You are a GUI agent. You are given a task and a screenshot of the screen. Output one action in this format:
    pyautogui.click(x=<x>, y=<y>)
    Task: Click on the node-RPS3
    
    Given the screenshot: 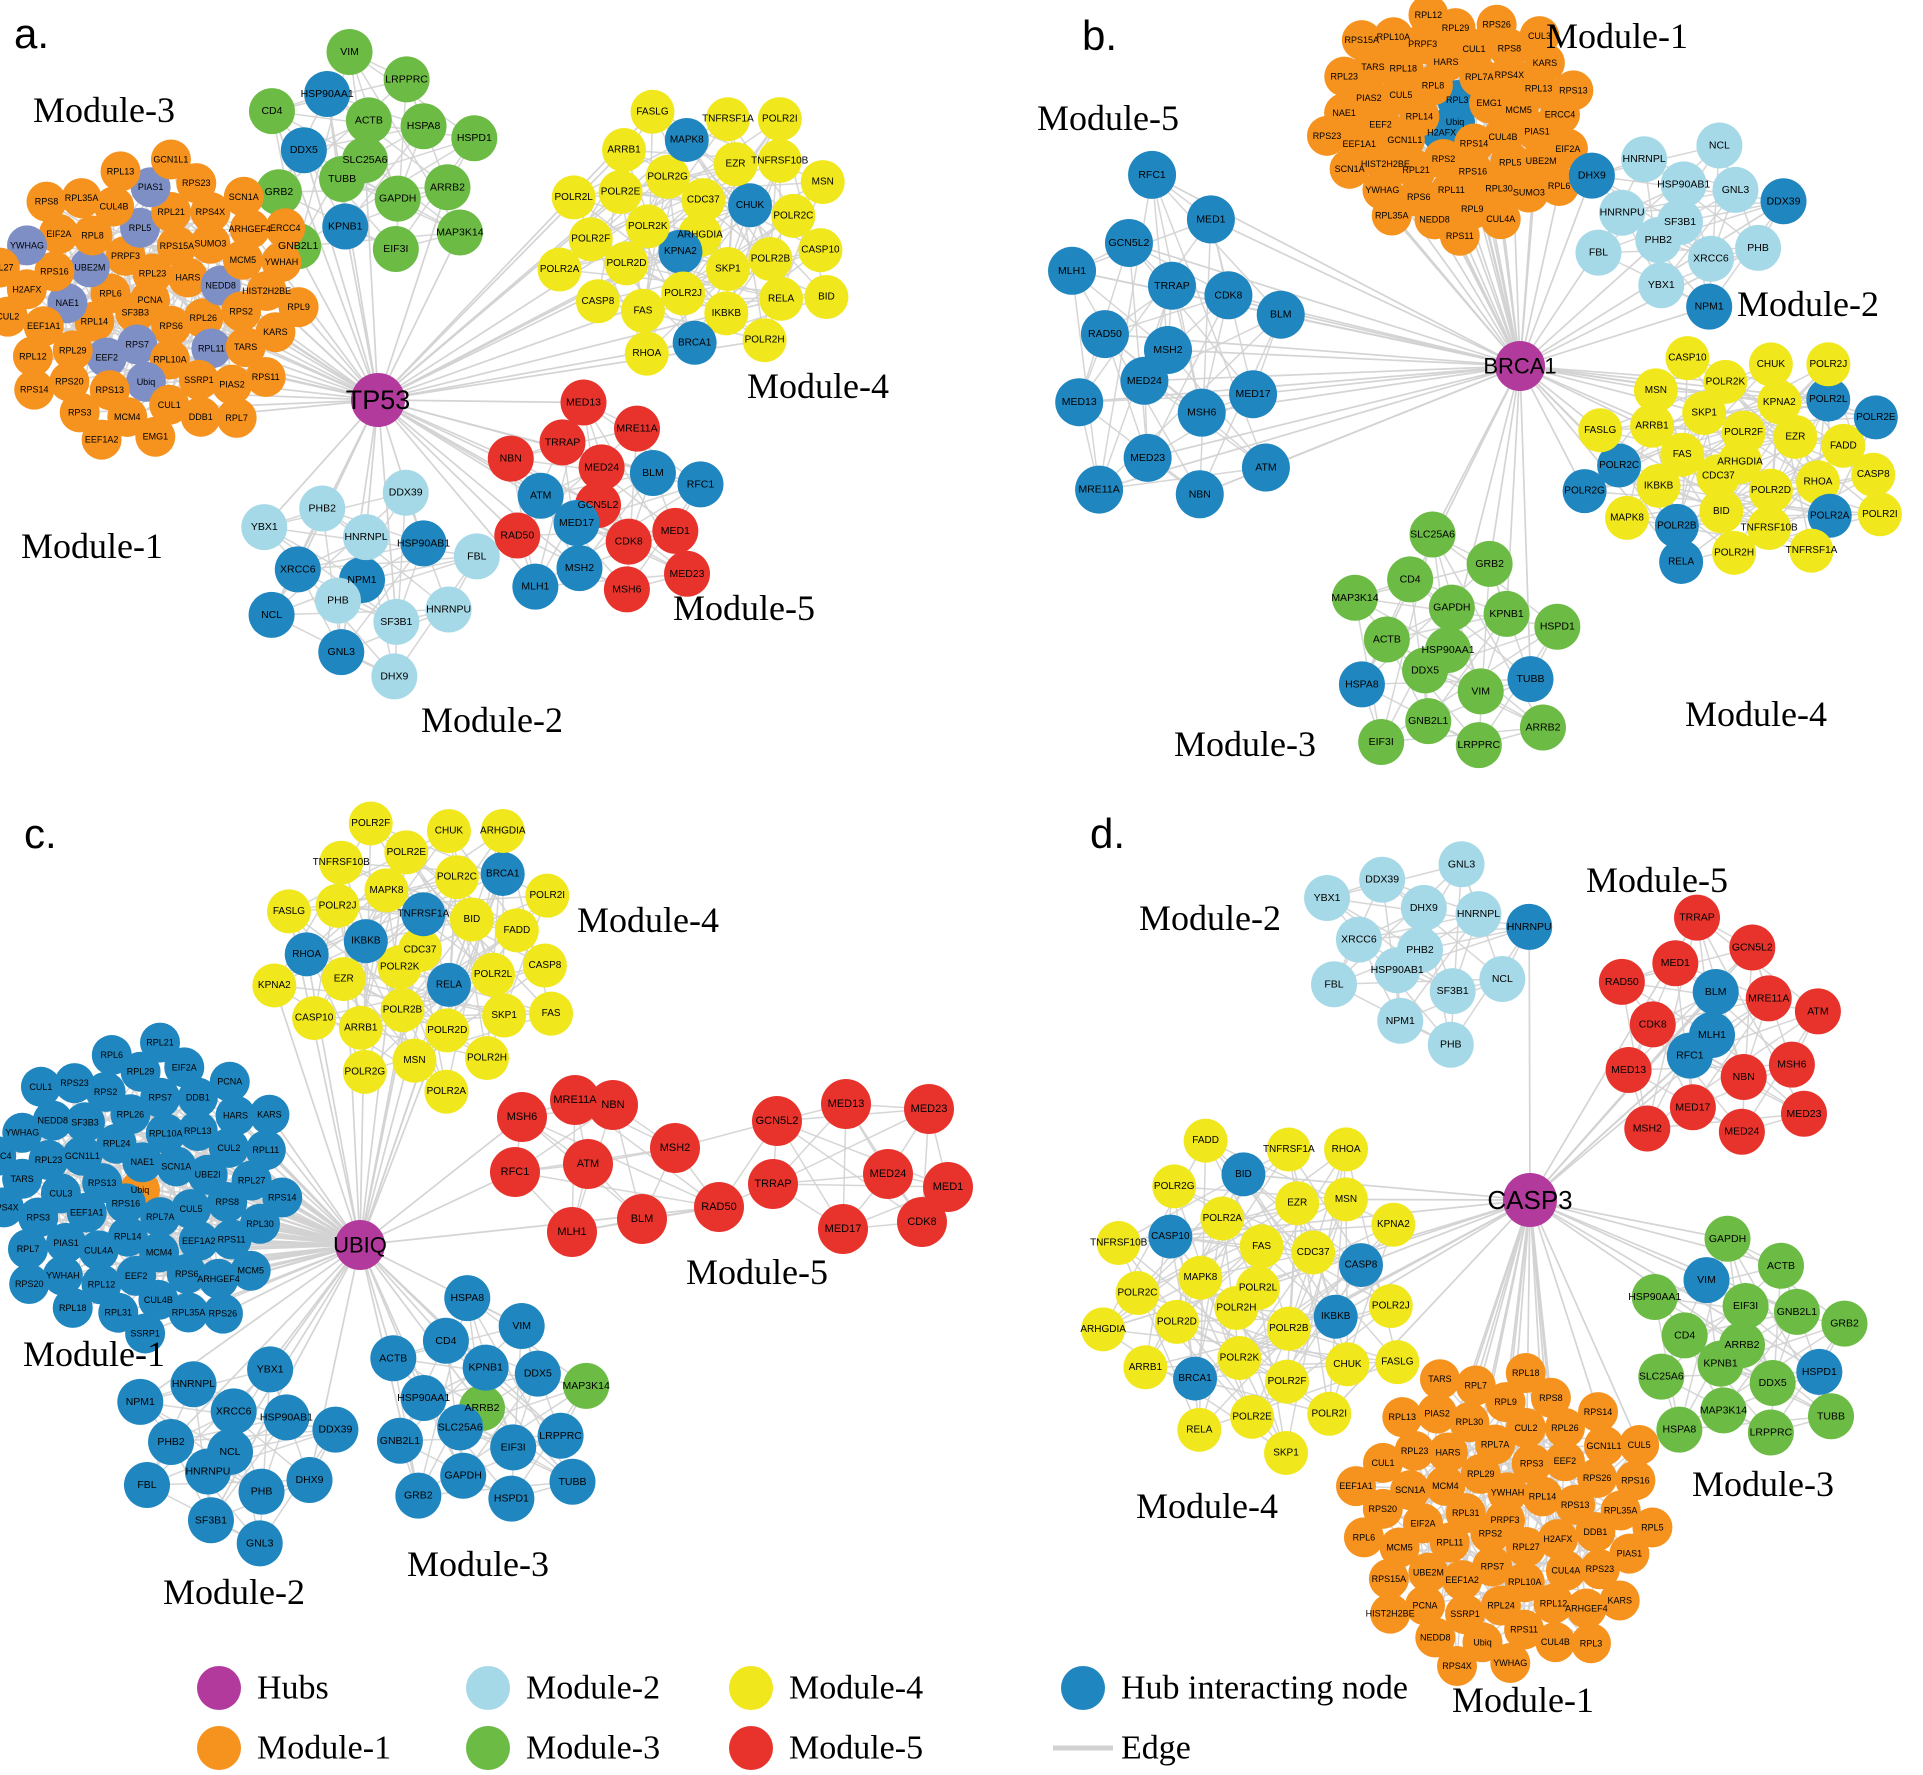 What is the action you would take?
    pyautogui.click(x=79, y=412)
    